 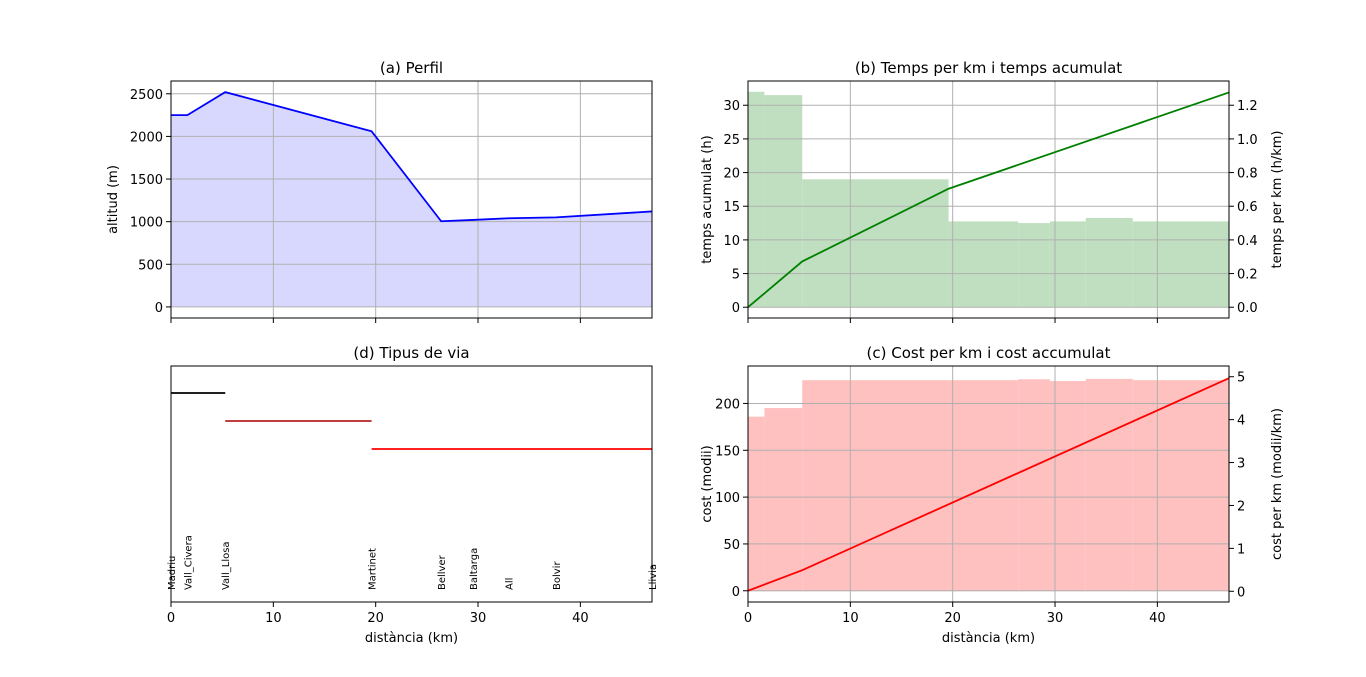 What do you see at coordinates (411, 353) in the screenshot?
I see `chart-title: (d) Tipus de via` at bounding box center [411, 353].